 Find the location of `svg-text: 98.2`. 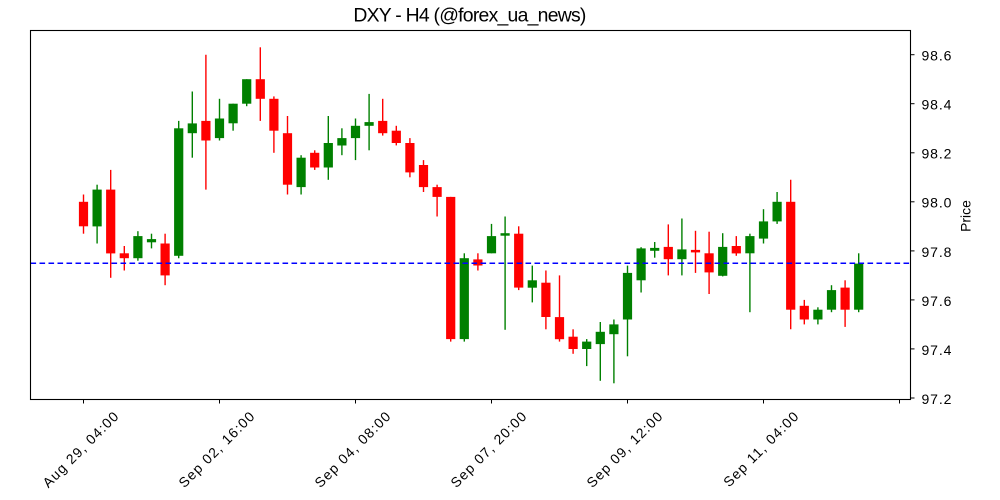

svg-text: 98.2 is located at coordinates (937, 154).